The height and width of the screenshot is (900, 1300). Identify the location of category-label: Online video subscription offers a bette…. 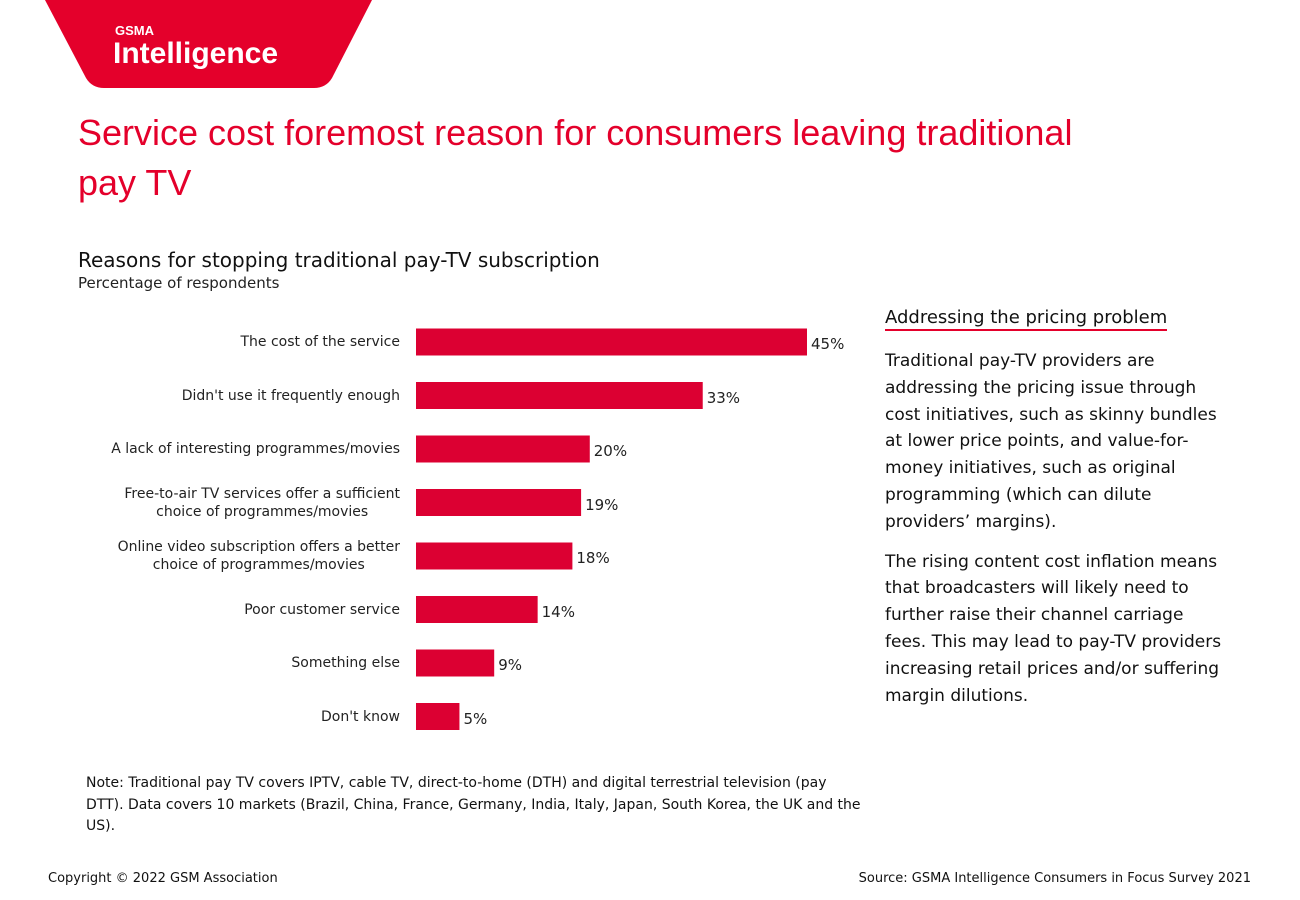
(258, 556).